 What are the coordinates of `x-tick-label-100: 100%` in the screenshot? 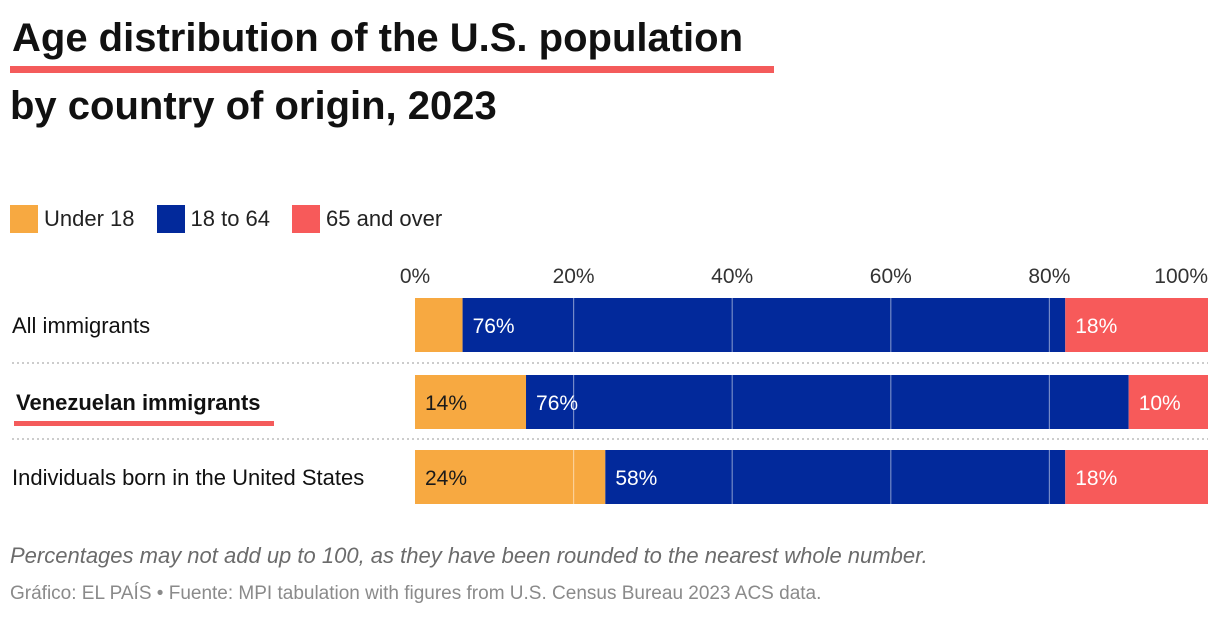 It's located at (1181, 276).